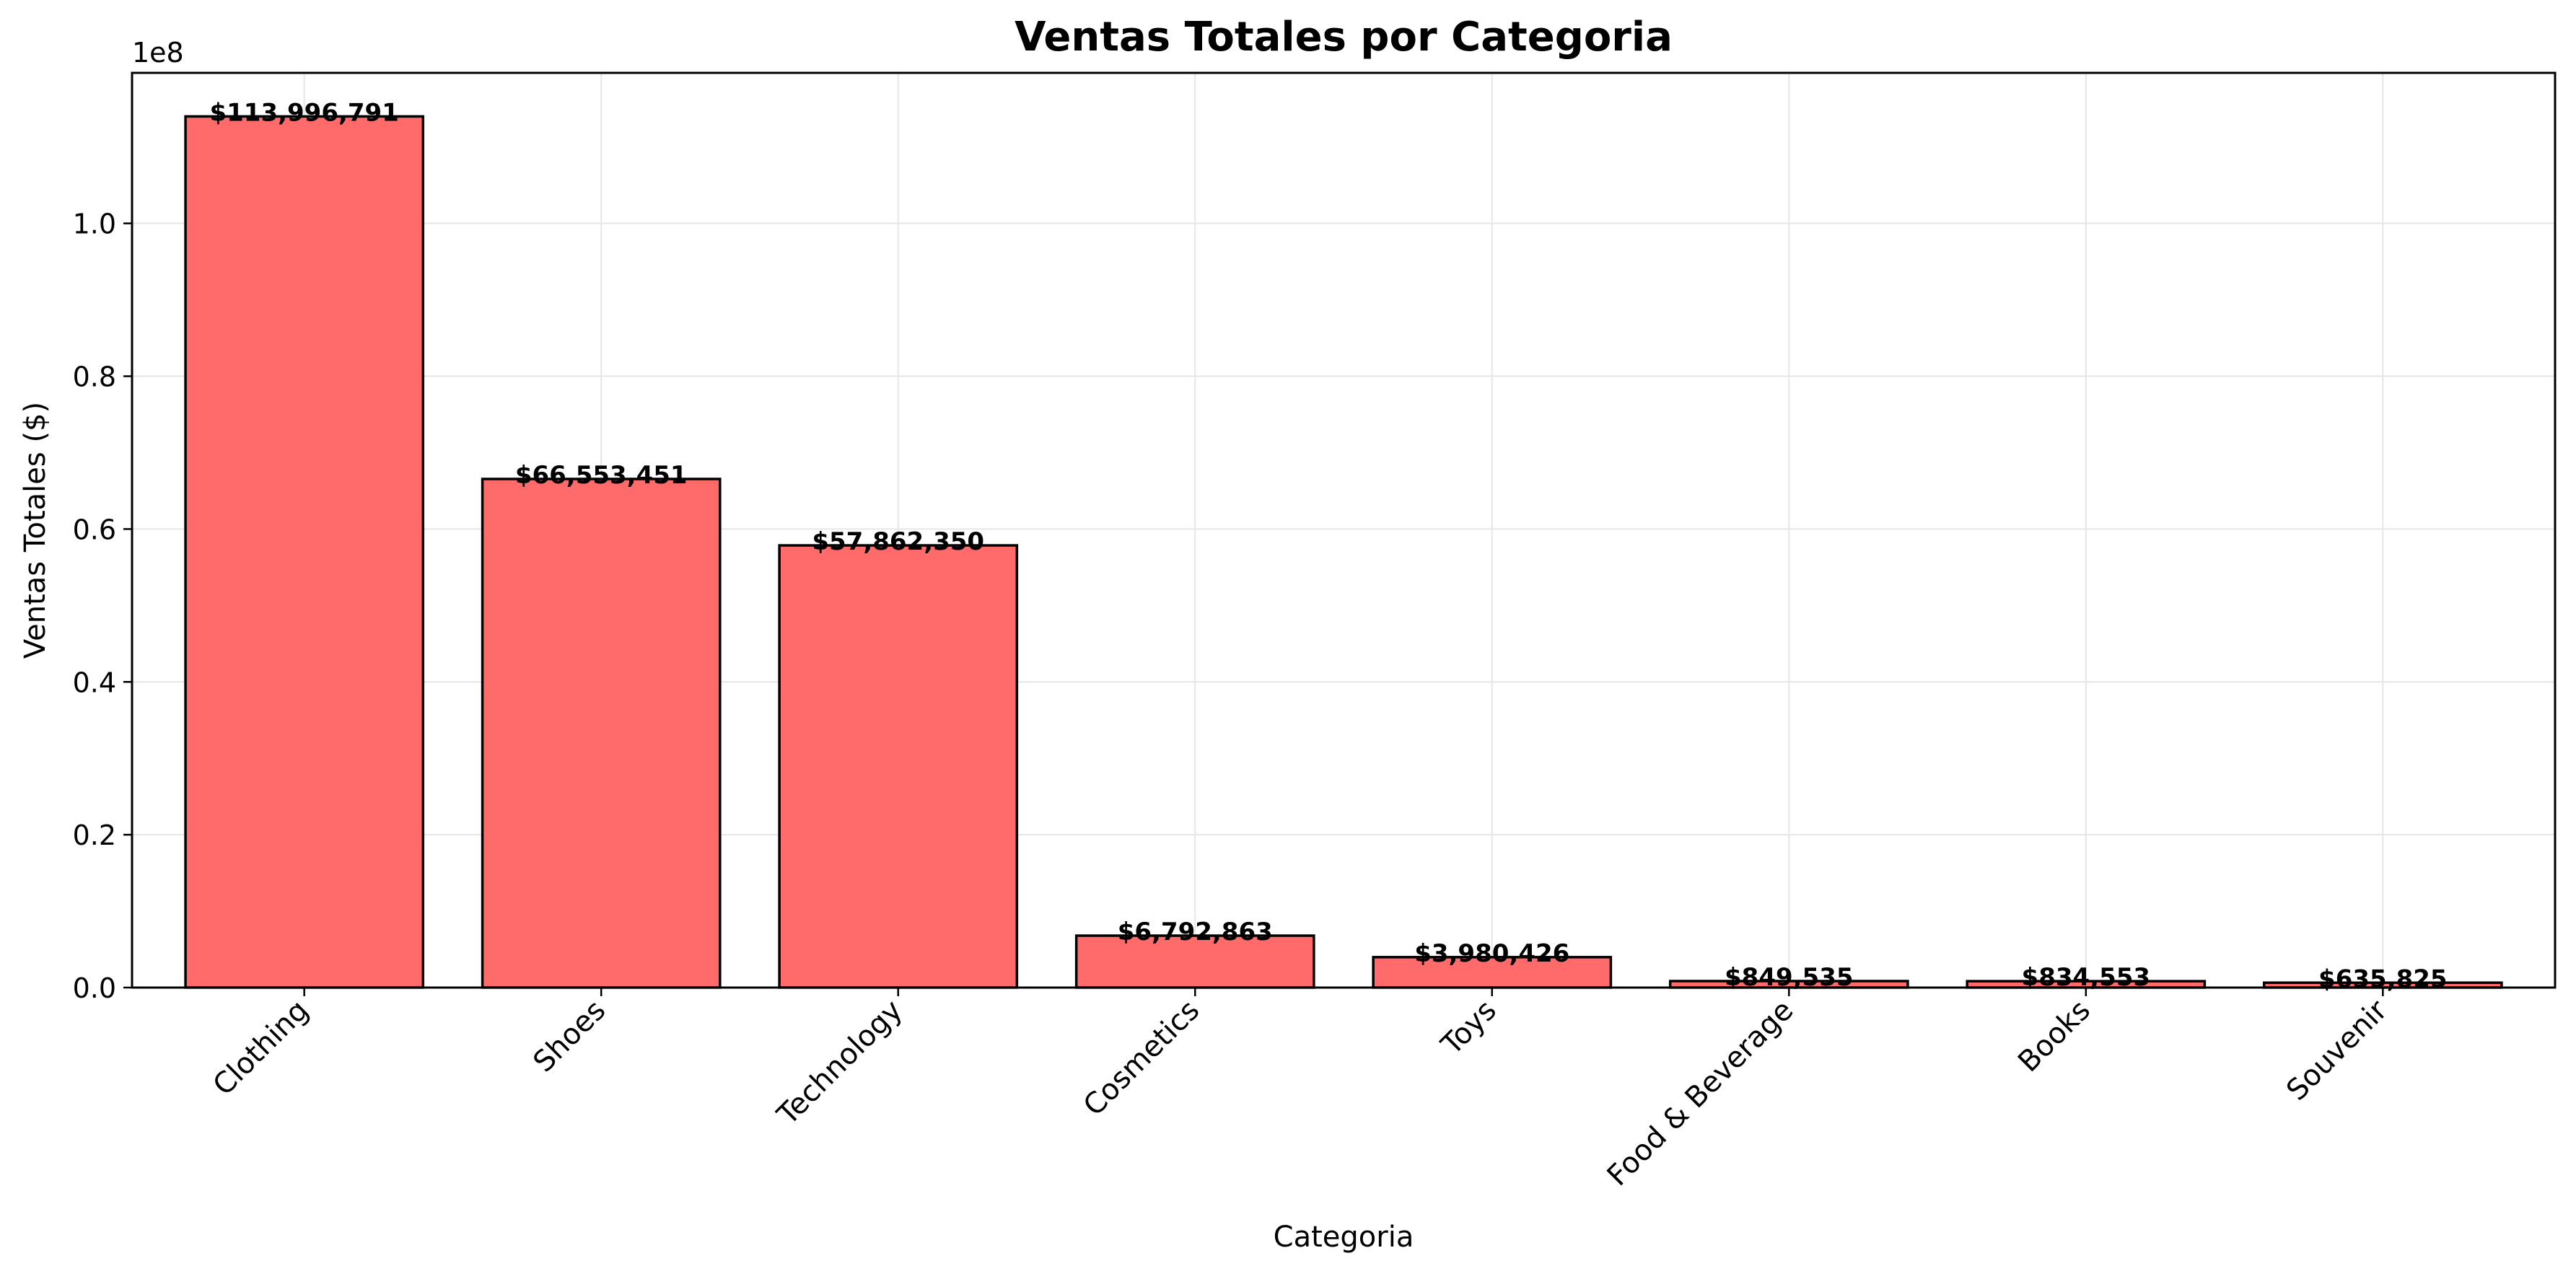 The width and height of the screenshot is (2576, 1279). What do you see at coordinates (94, 988) in the screenshot?
I see `y-tick-label: 0.0` at bounding box center [94, 988].